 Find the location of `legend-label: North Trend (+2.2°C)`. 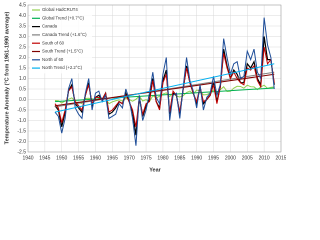

legend-label: North Trend (+2.2°C) is located at coordinates (62, 67).